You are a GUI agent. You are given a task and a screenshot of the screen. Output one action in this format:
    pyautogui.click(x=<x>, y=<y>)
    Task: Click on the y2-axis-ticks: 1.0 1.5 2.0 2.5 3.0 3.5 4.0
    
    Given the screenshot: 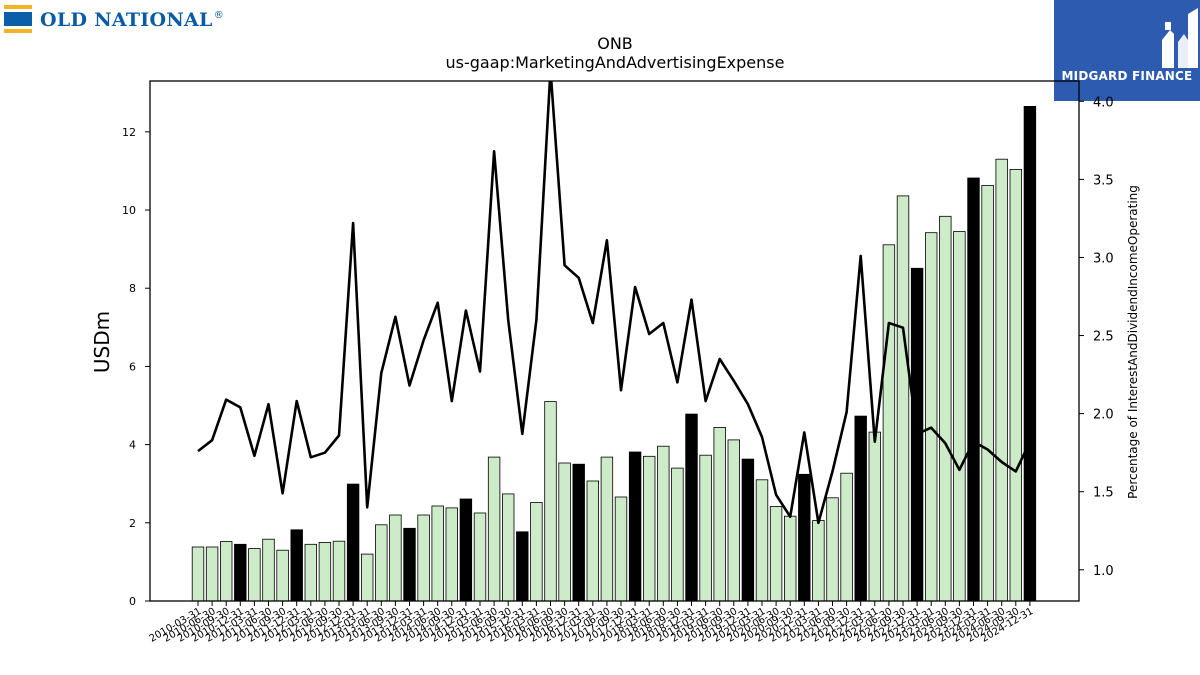 What is the action you would take?
    pyautogui.click(x=1096, y=337)
    